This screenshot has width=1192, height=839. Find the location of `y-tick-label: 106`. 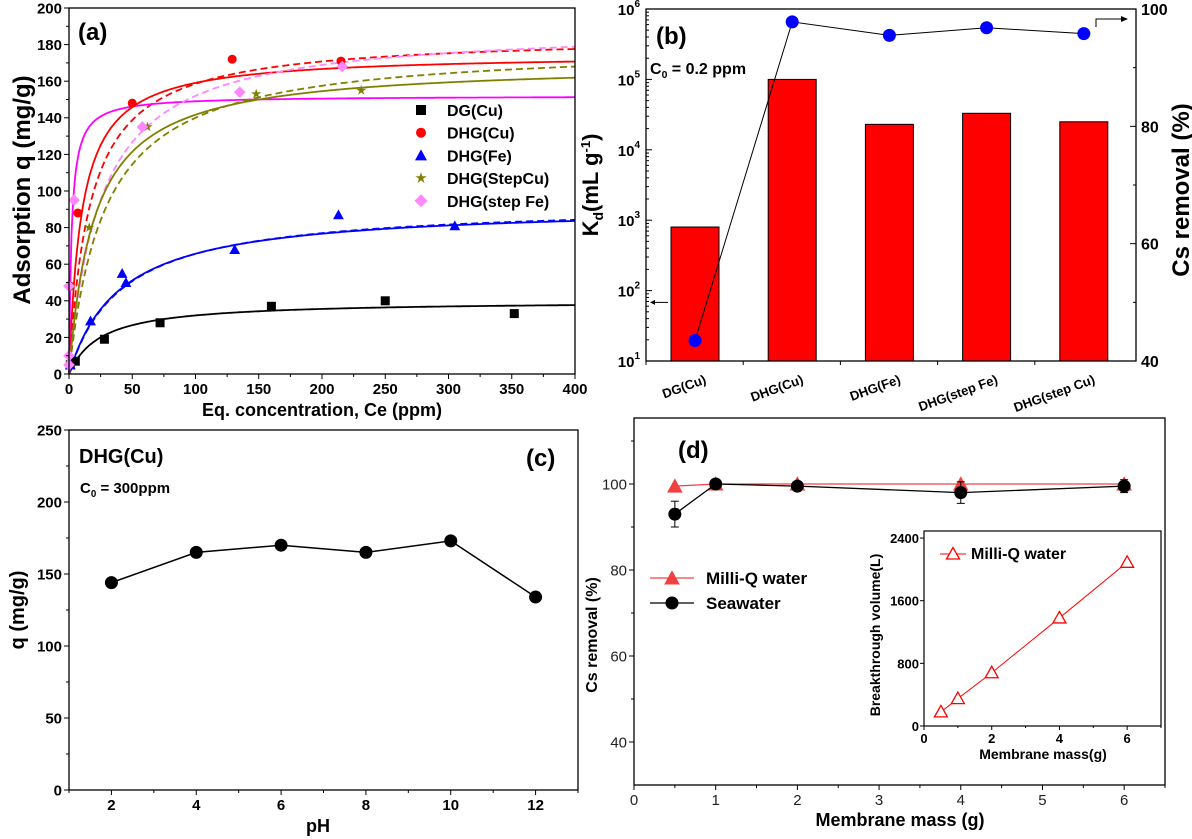

y-tick-label: 106 is located at coordinates (629, 9).